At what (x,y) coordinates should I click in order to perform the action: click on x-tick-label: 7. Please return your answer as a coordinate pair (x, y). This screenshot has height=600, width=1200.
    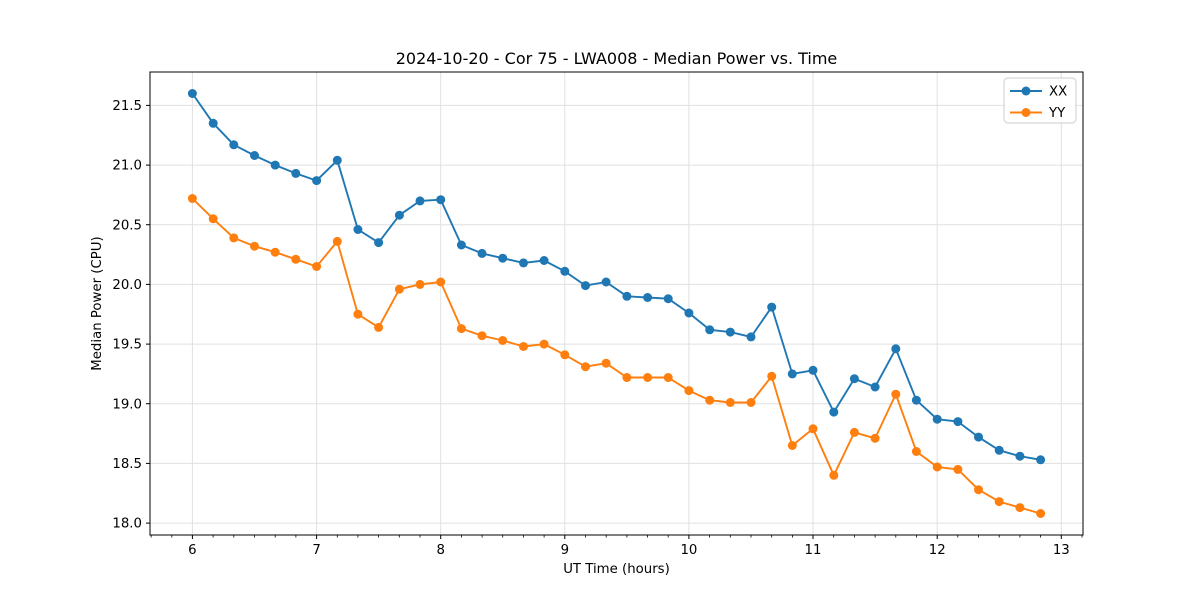
    Looking at the image, I should click on (316, 550).